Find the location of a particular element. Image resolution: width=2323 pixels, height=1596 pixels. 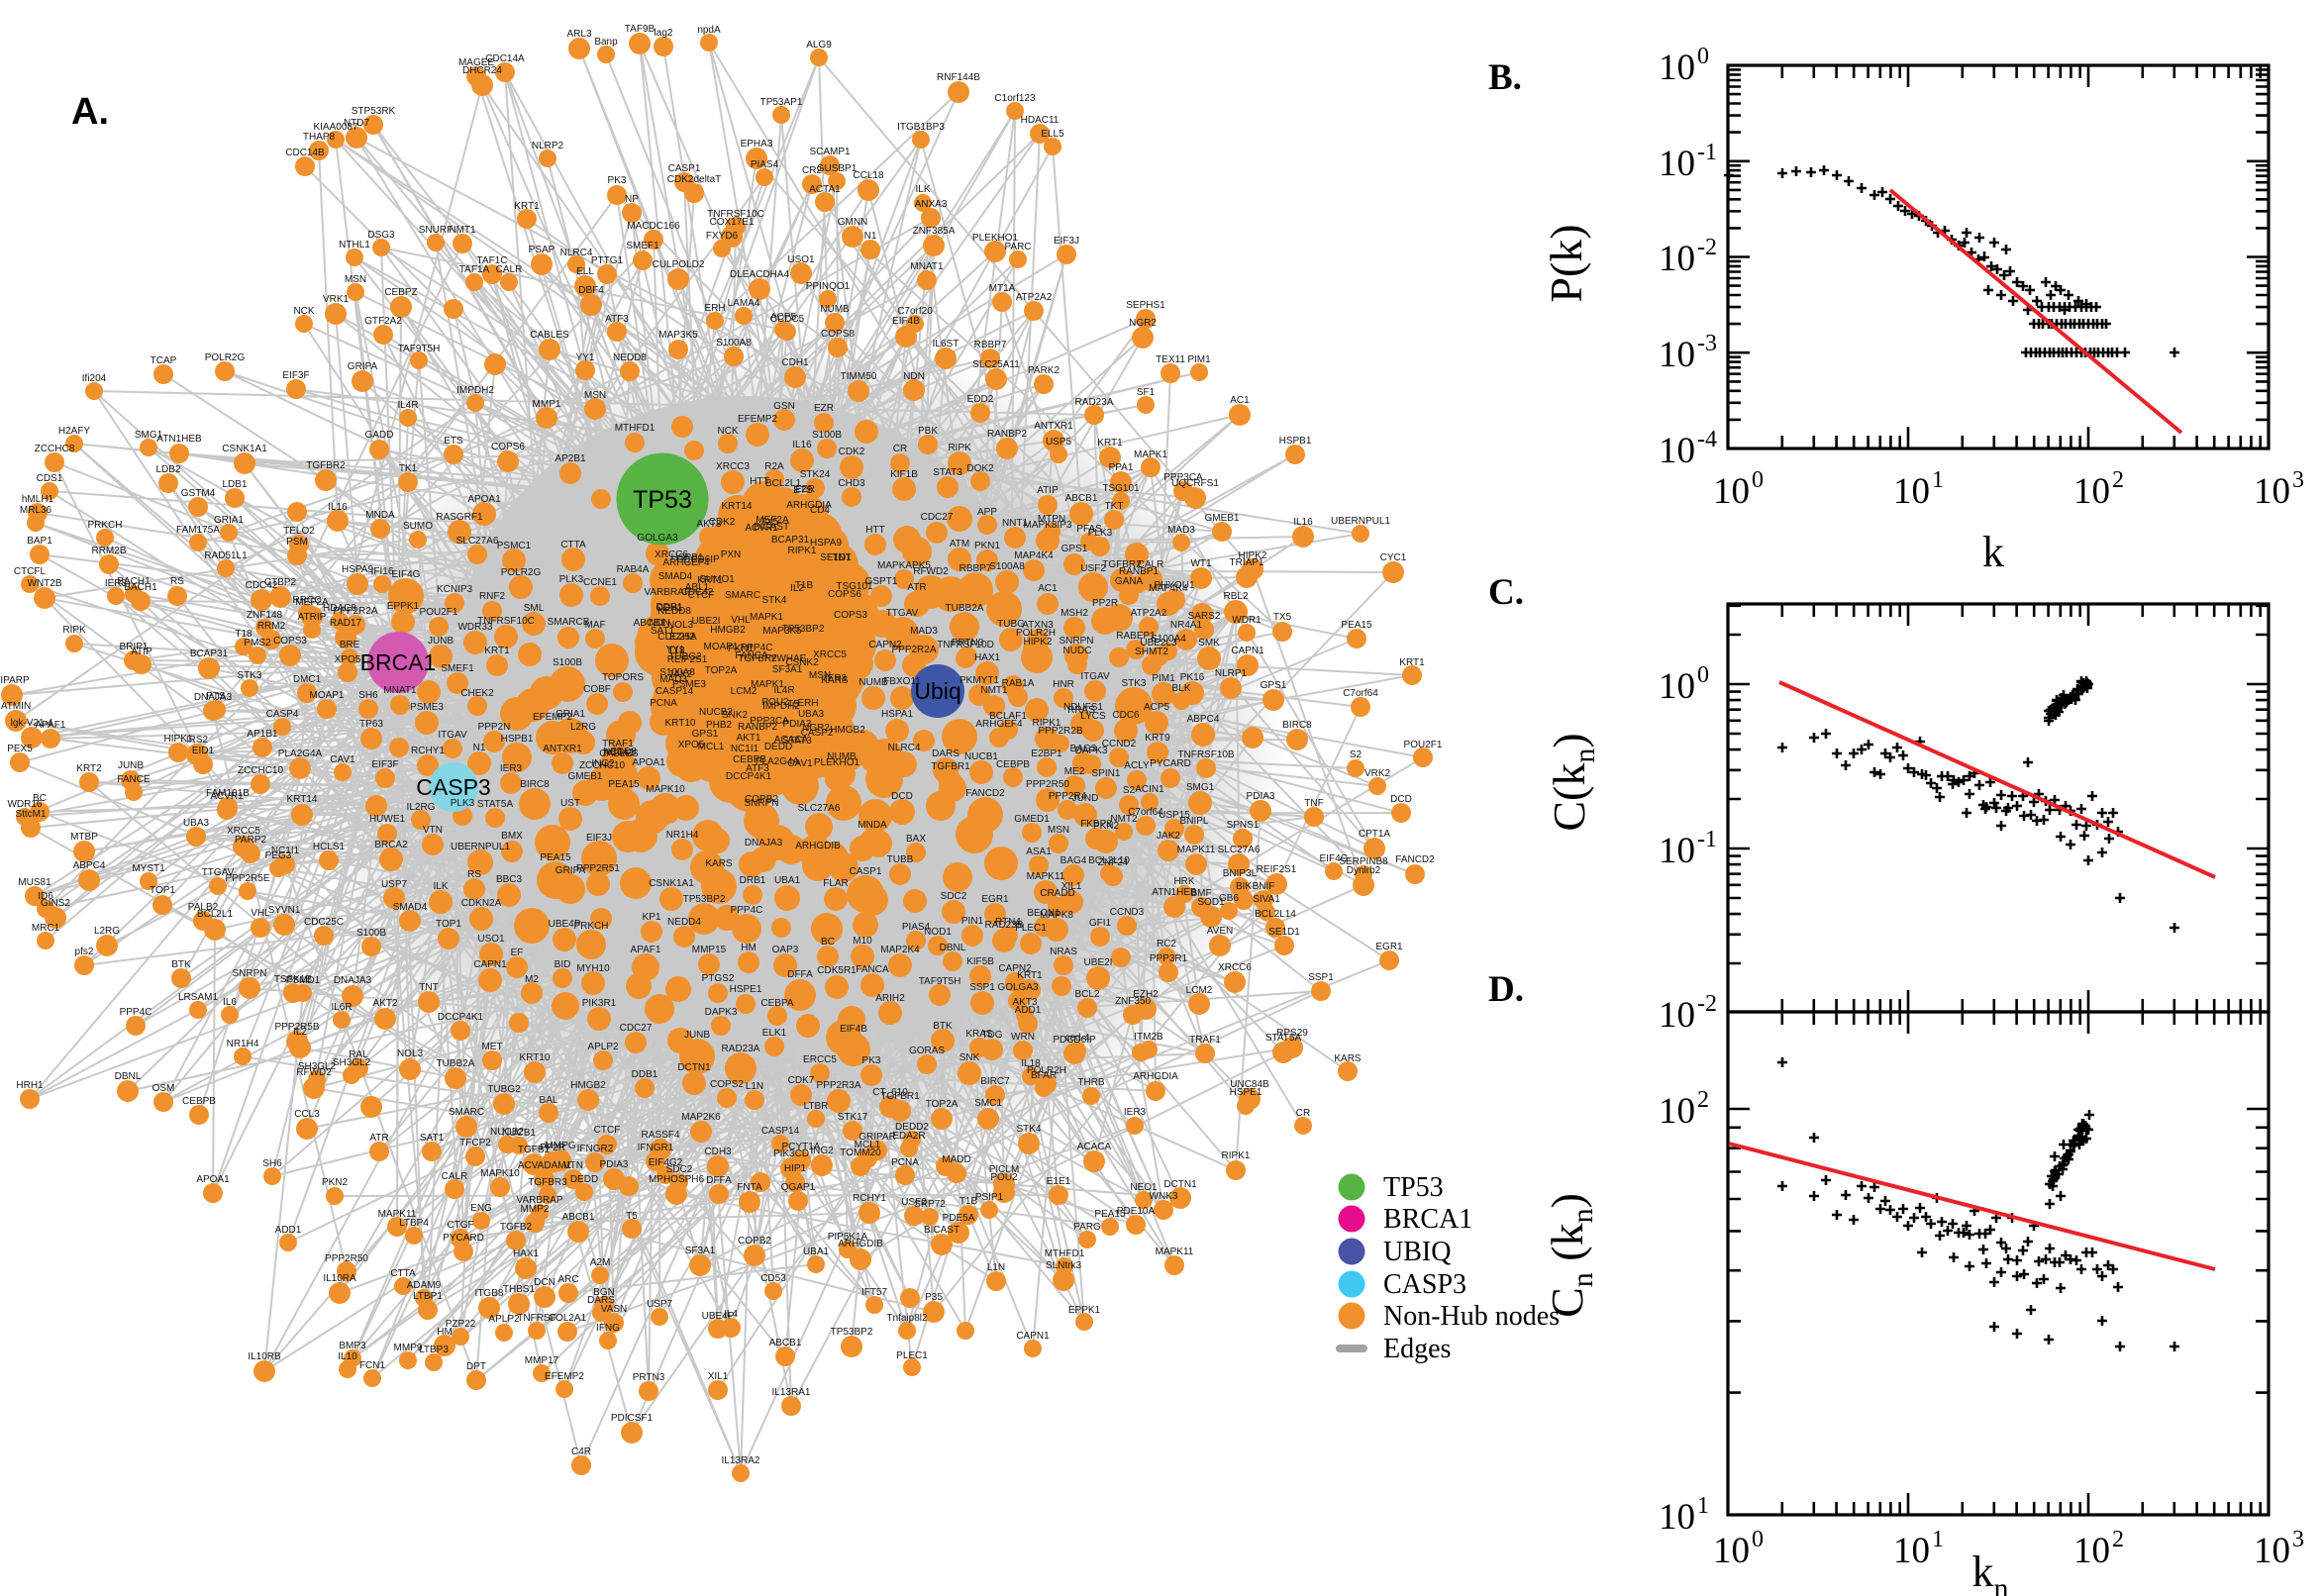

svg-text: EPHA3 is located at coordinates (757, 144).